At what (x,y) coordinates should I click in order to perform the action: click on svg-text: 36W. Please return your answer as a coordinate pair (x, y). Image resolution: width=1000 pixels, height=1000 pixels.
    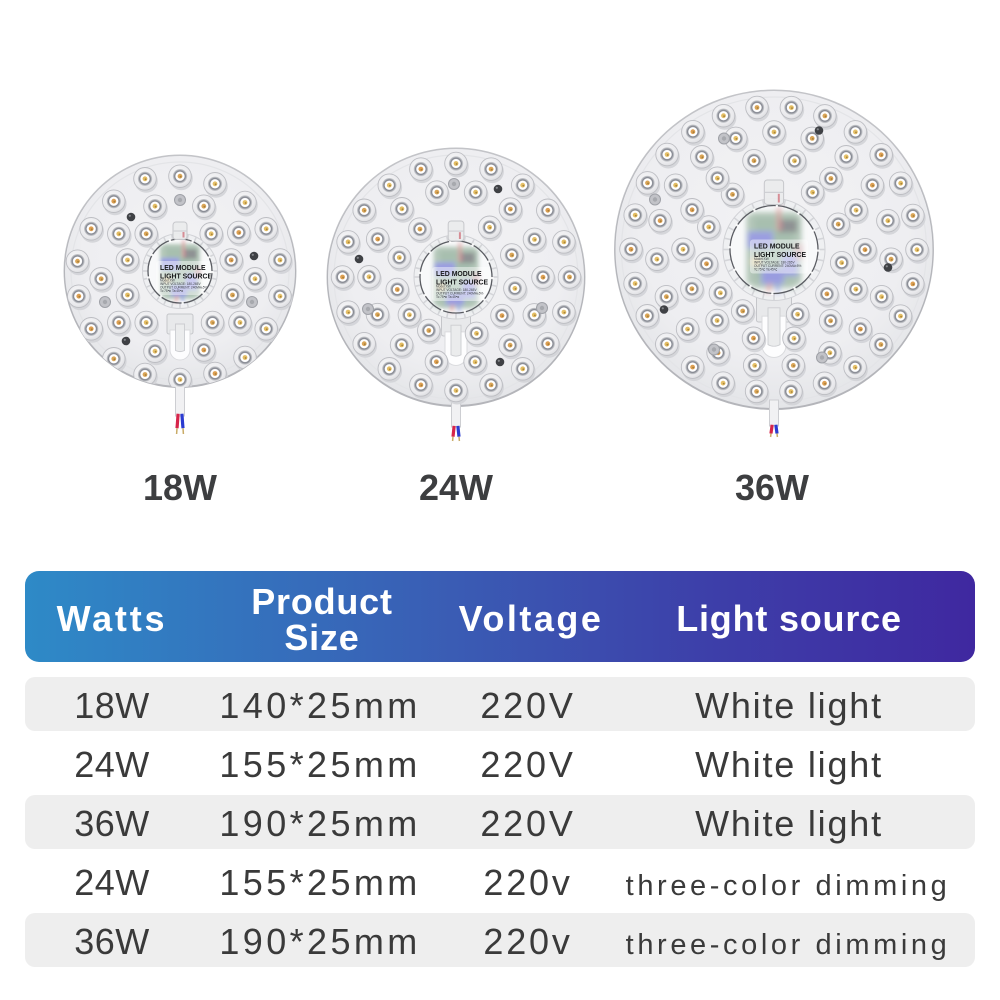
    Looking at the image, I should click on (772, 487).